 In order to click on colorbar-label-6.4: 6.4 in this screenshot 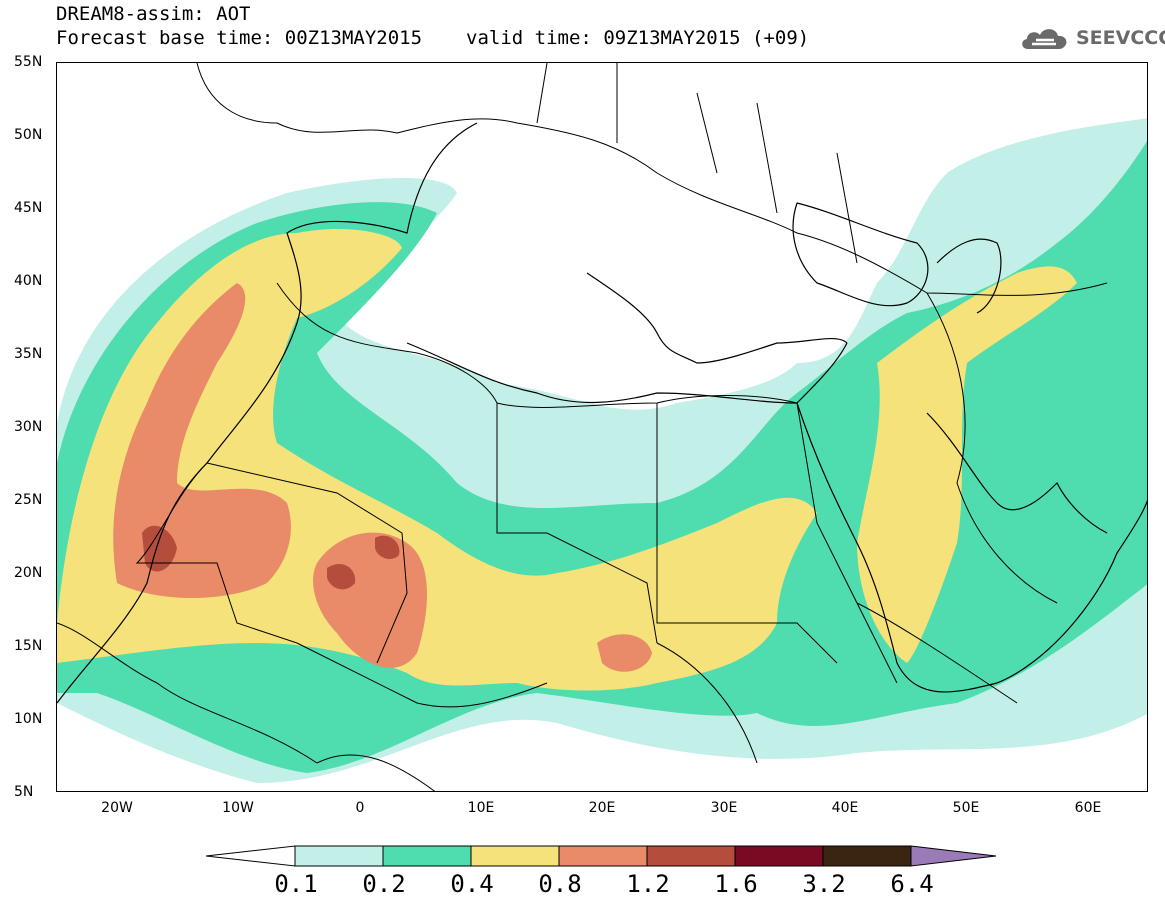, I will do `click(912, 884)`.